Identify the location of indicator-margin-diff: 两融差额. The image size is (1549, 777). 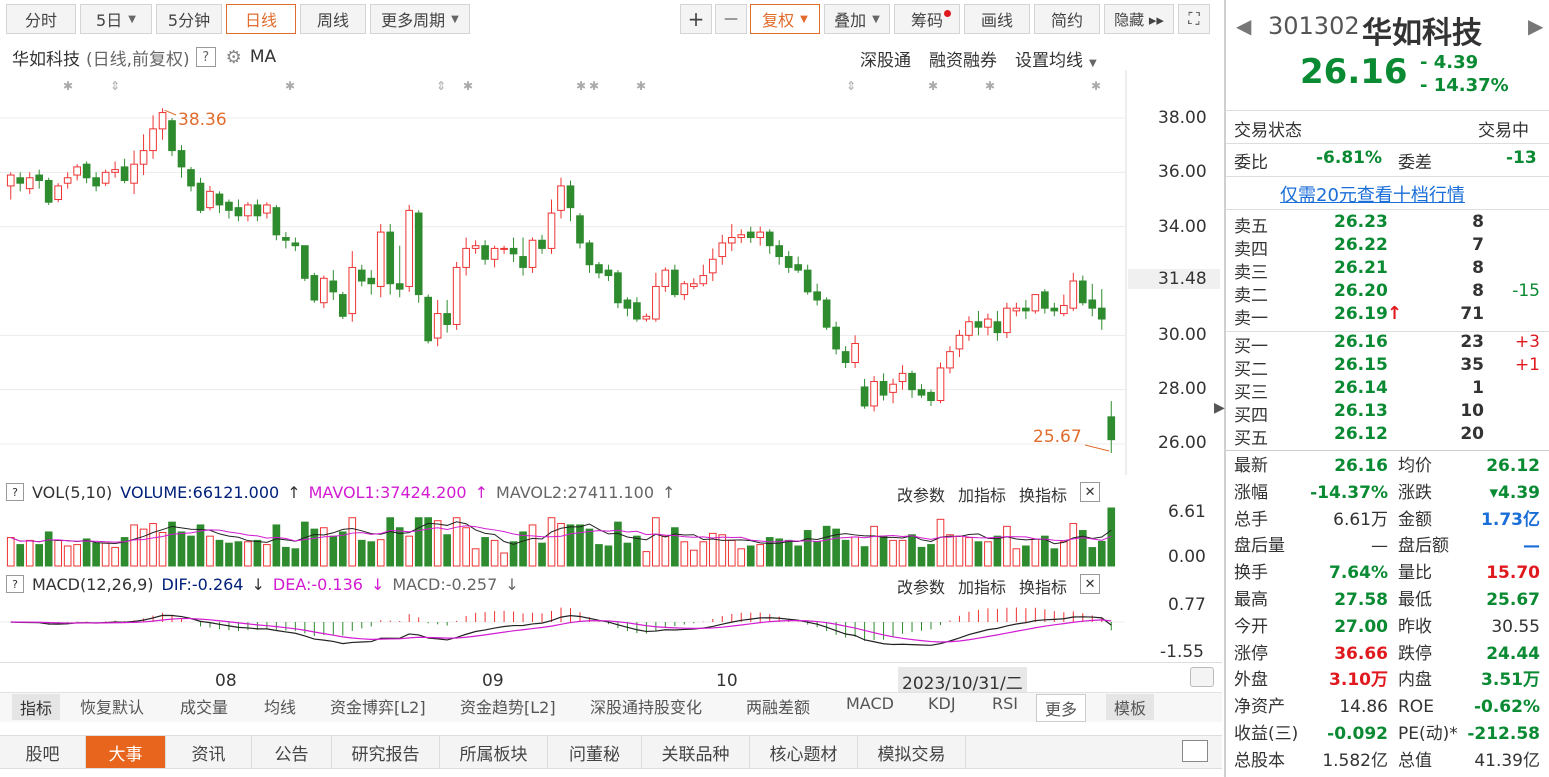
(778, 707).